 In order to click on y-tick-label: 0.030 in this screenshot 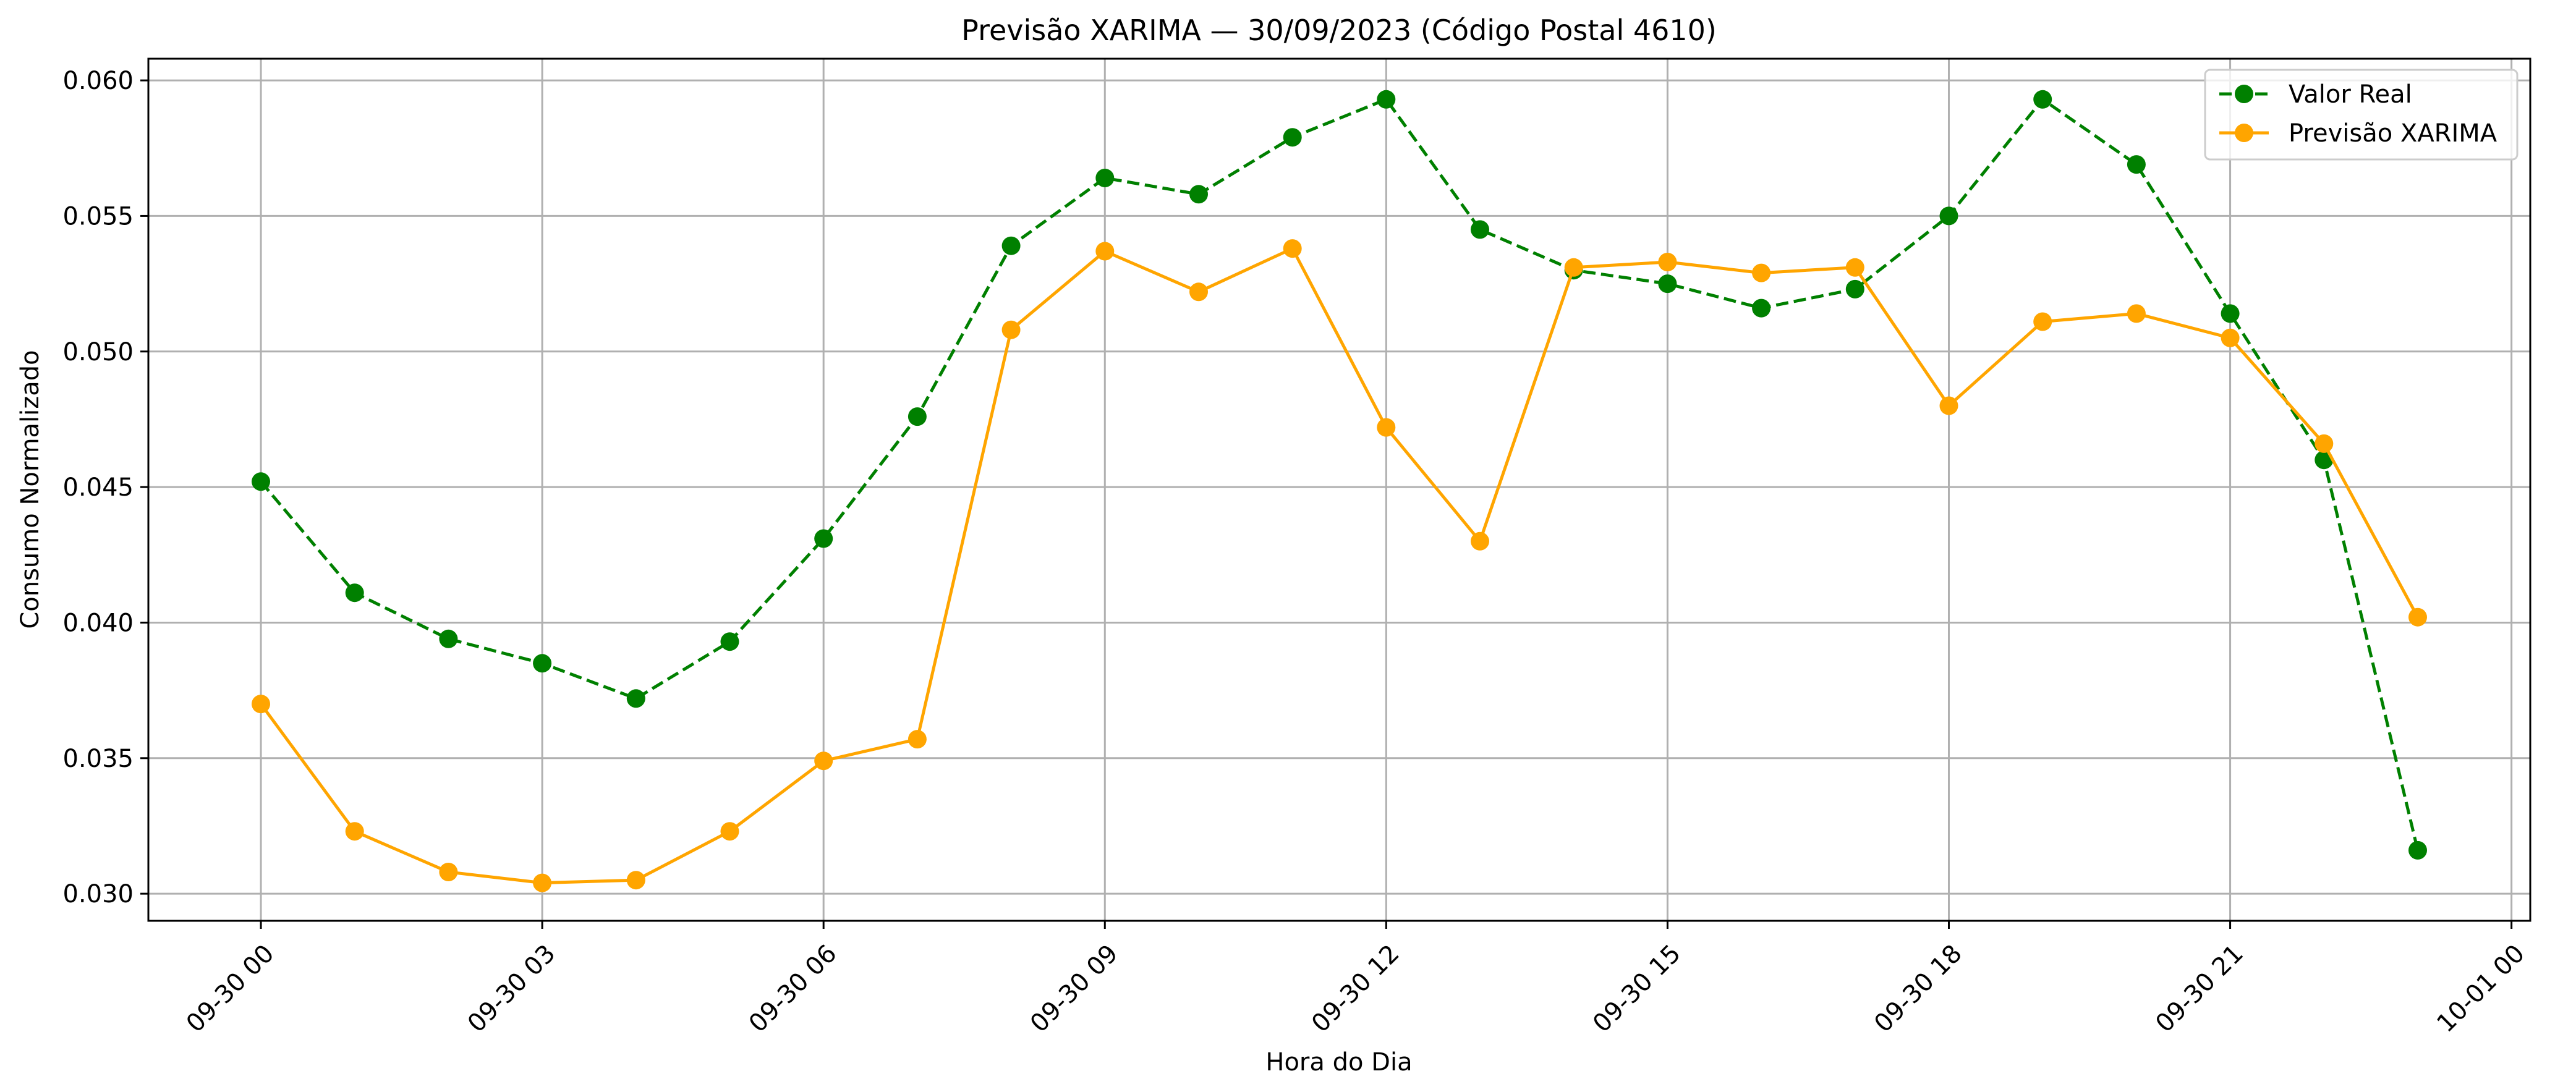, I will do `click(98, 894)`.